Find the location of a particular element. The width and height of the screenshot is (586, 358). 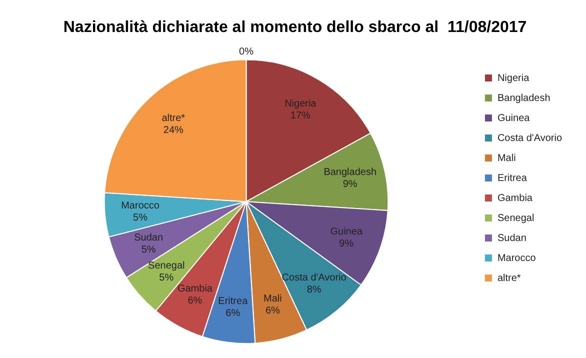

legend-label: Eritrea is located at coordinates (512, 178).